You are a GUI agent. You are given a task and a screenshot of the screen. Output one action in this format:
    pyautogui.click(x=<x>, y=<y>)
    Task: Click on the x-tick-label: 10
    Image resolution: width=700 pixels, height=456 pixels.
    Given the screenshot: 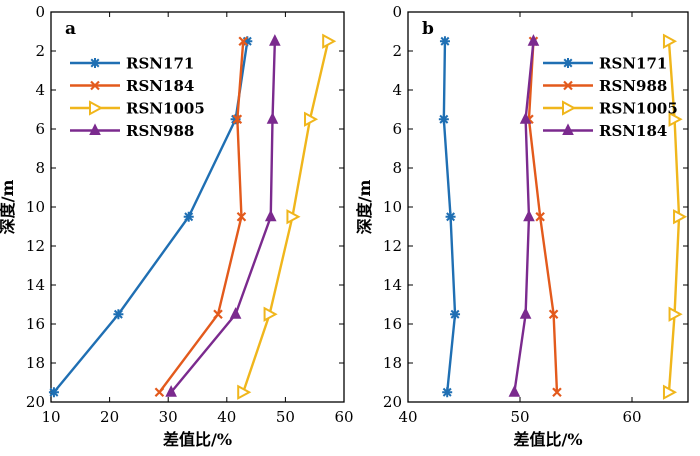 What is the action you would take?
    pyautogui.click(x=50, y=417)
    